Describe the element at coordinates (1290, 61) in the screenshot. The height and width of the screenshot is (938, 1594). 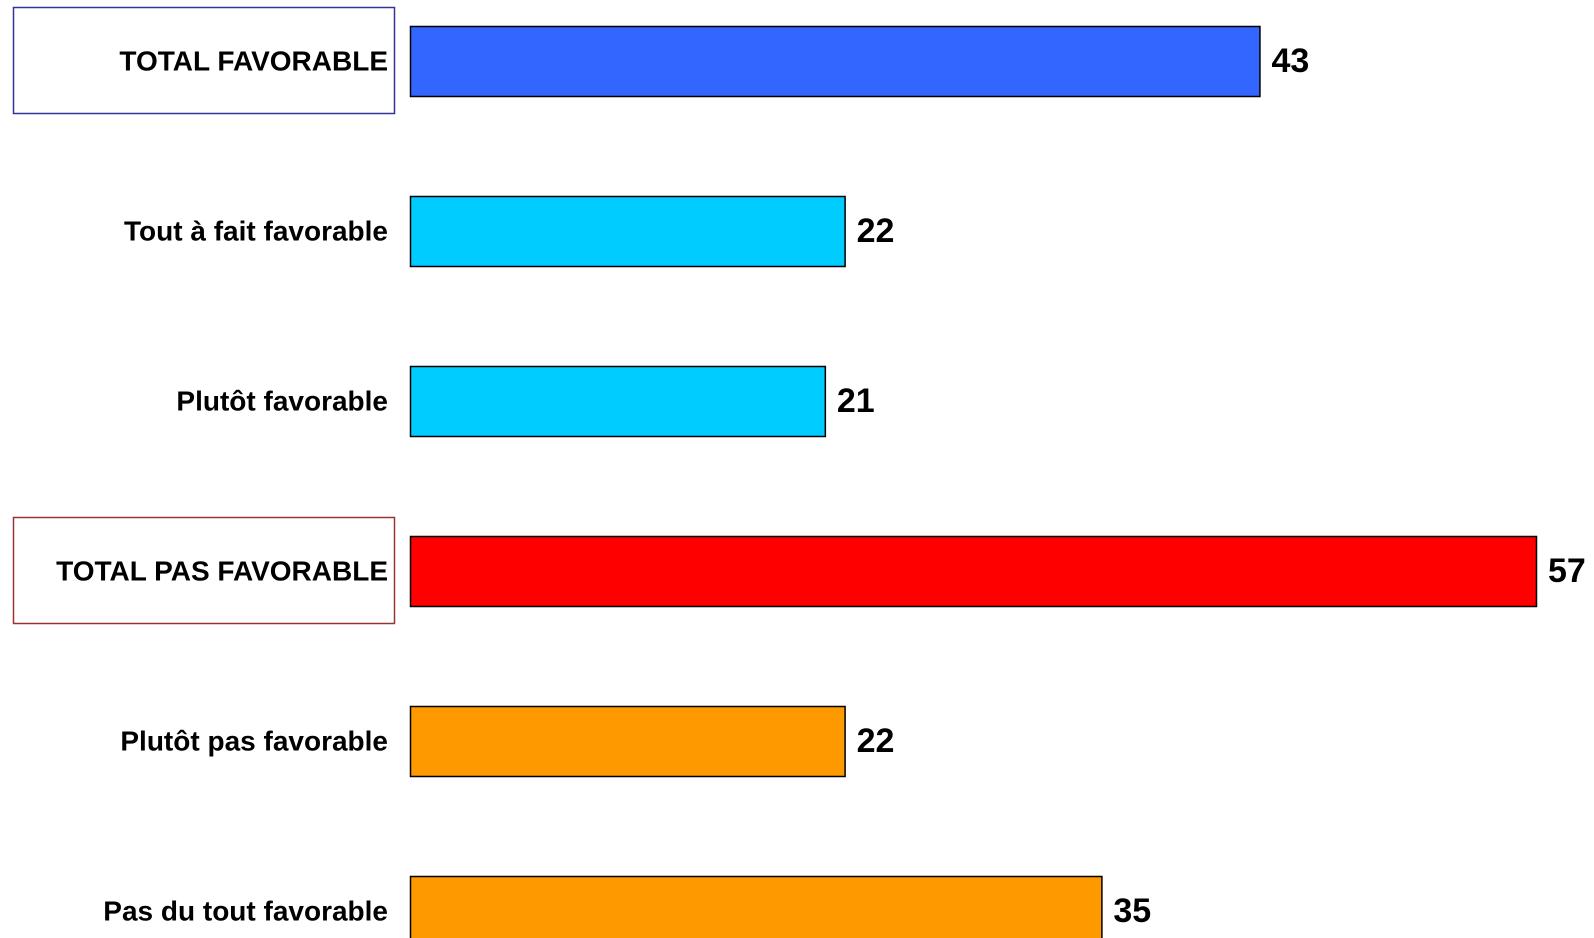
I see `data-label: 43` at that location.